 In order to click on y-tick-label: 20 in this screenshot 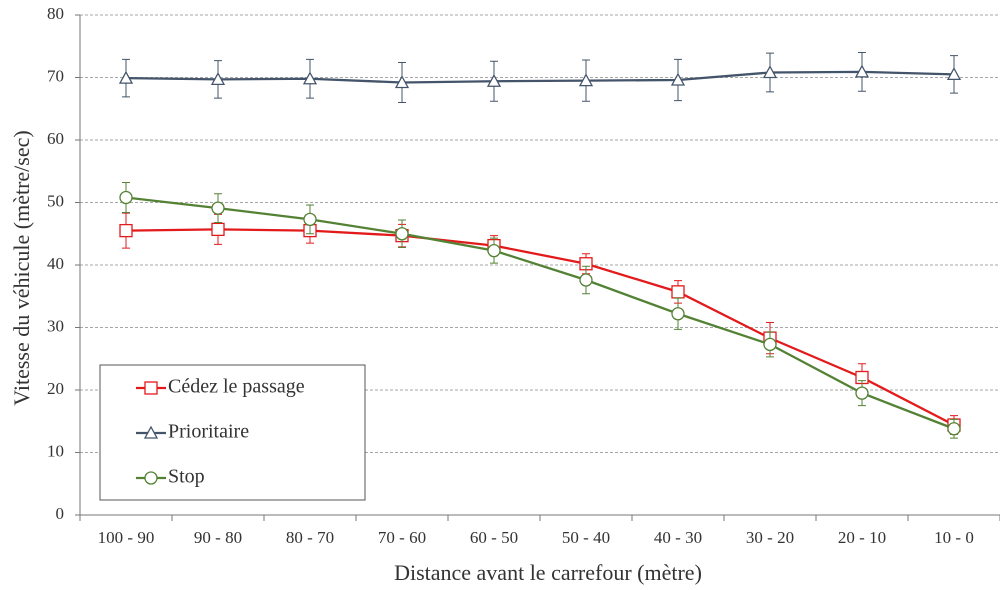, I will do `click(55, 388)`.